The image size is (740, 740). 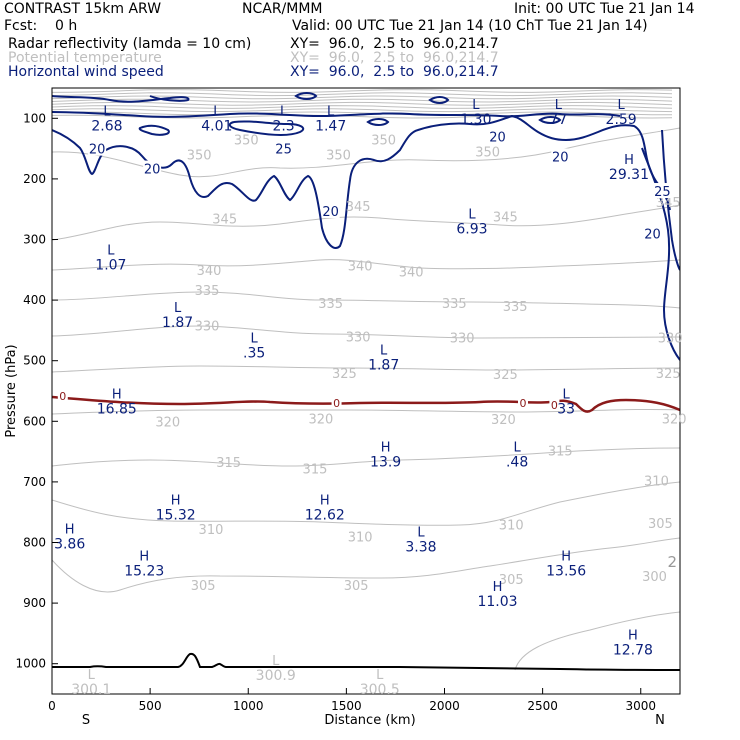 What do you see at coordinates (34, 118) in the screenshot?
I see `y-tick-label: 100` at bounding box center [34, 118].